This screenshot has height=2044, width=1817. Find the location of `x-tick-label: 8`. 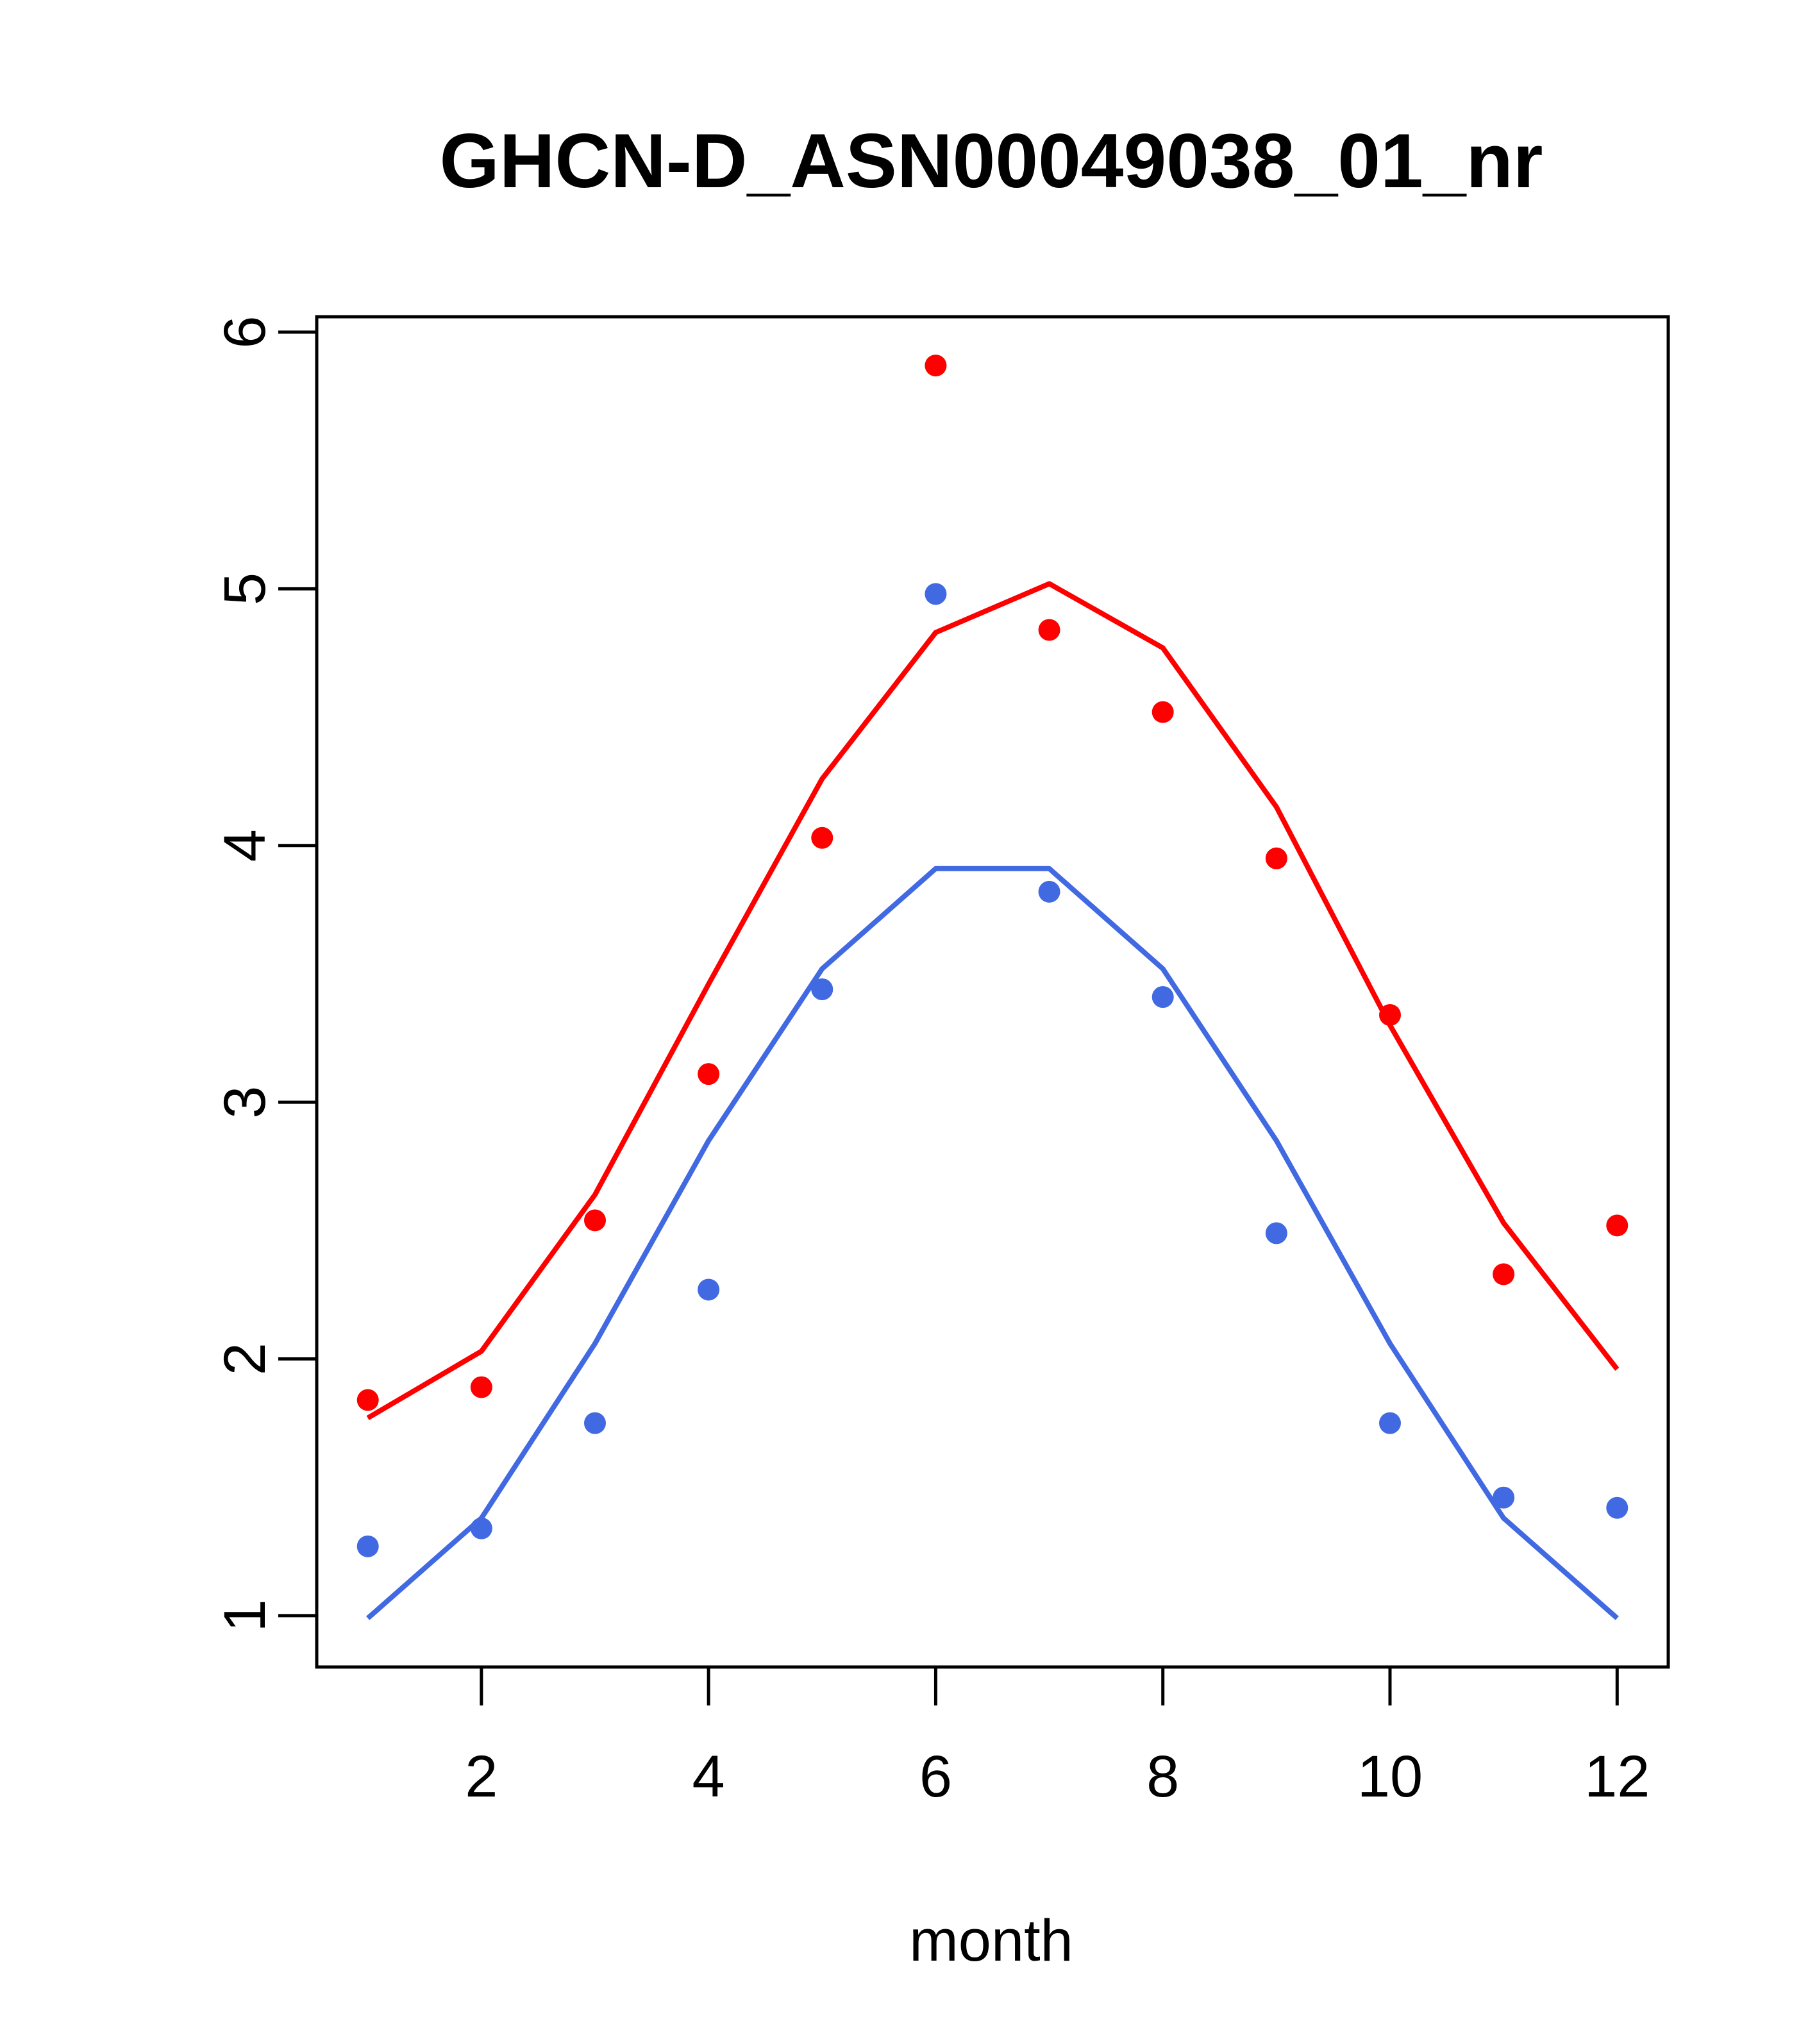

x-tick-label: 8 is located at coordinates (1163, 1776).